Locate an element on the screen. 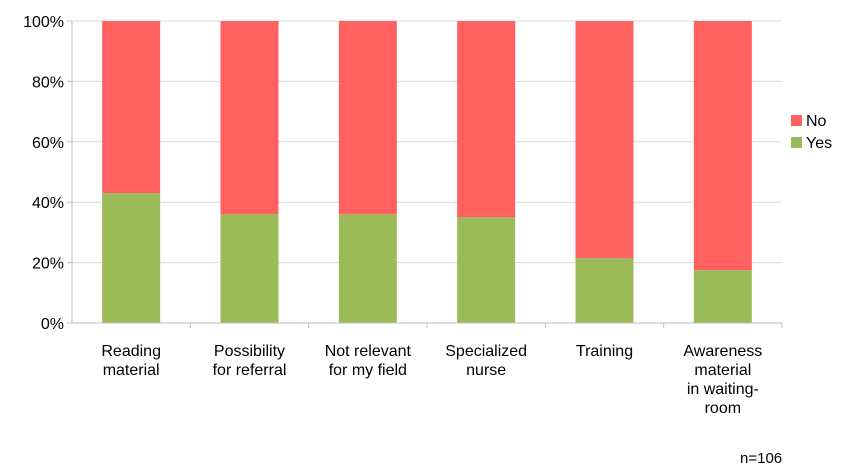 This screenshot has width=841, height=474. y-tick-label: 80% is located at coordinates (48, 82).